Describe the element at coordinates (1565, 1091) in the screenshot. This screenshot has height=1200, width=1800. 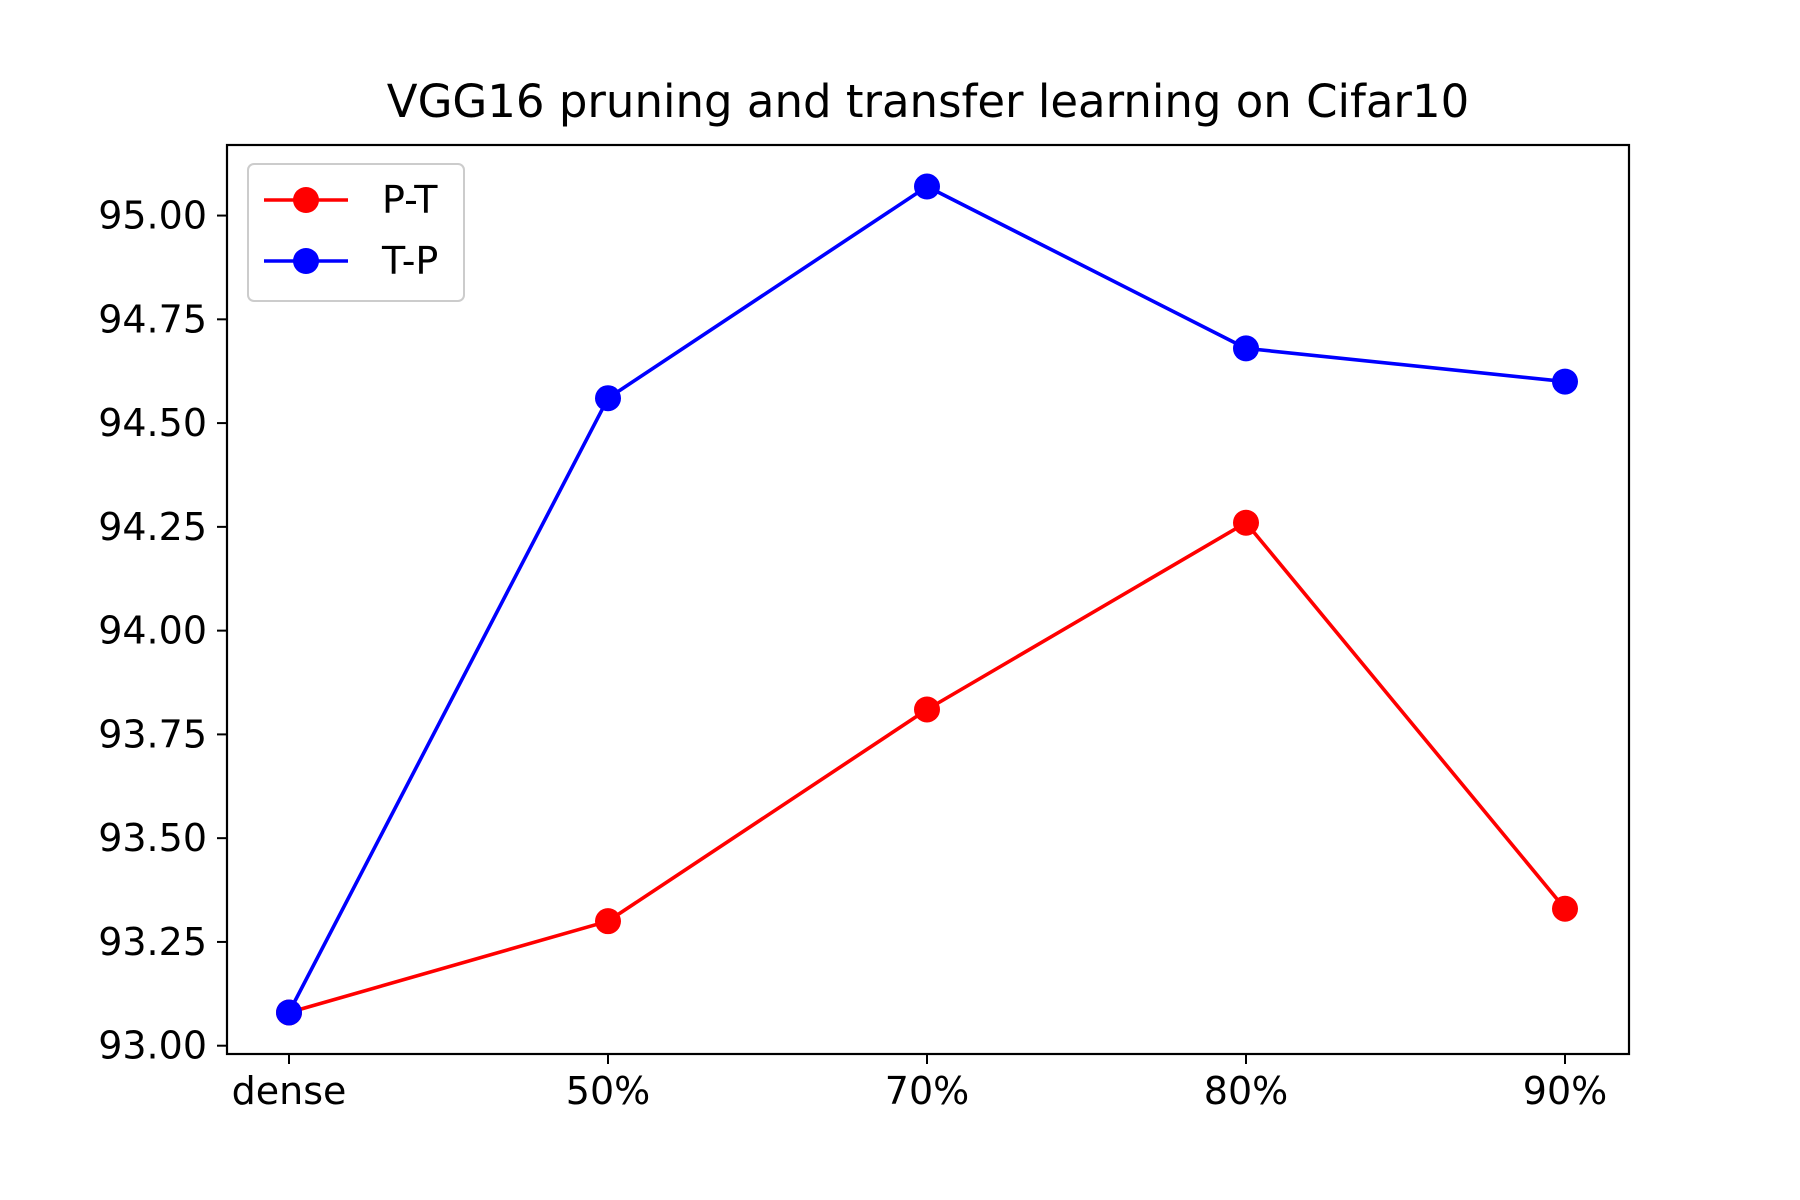
I see `x-tick-label: 90%` at that location.